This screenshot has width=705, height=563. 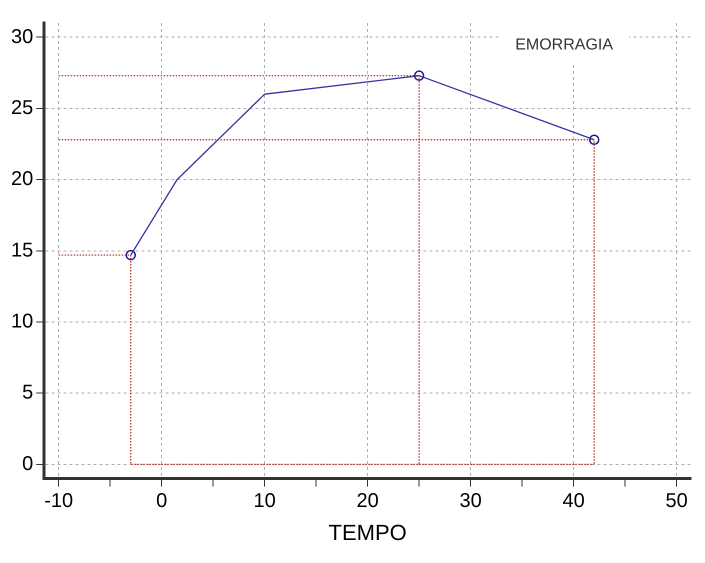 I want to click on y-tick-label: 30, so click(x=22, y=37).